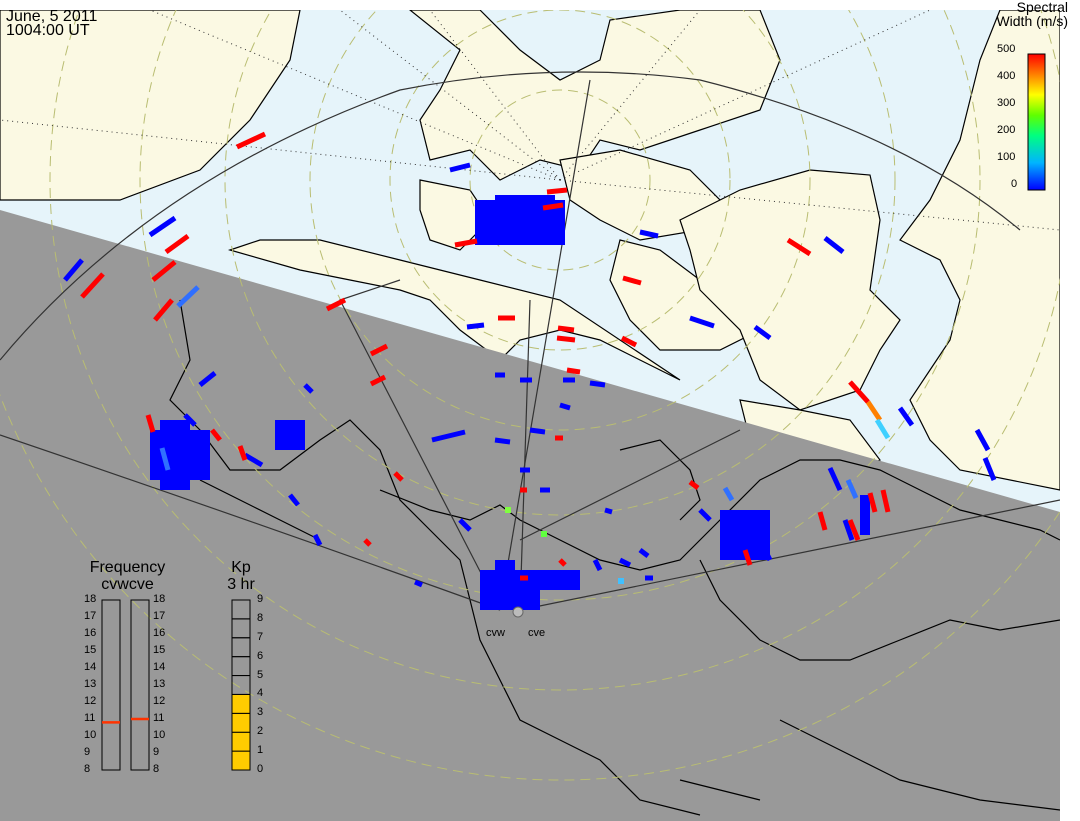 Image resolution: width=1080 pixels, height=821 pixels. Describe the element at coordinates (1006, 76) in the screenshot. I see `colorbar-tick: 400` at that location.